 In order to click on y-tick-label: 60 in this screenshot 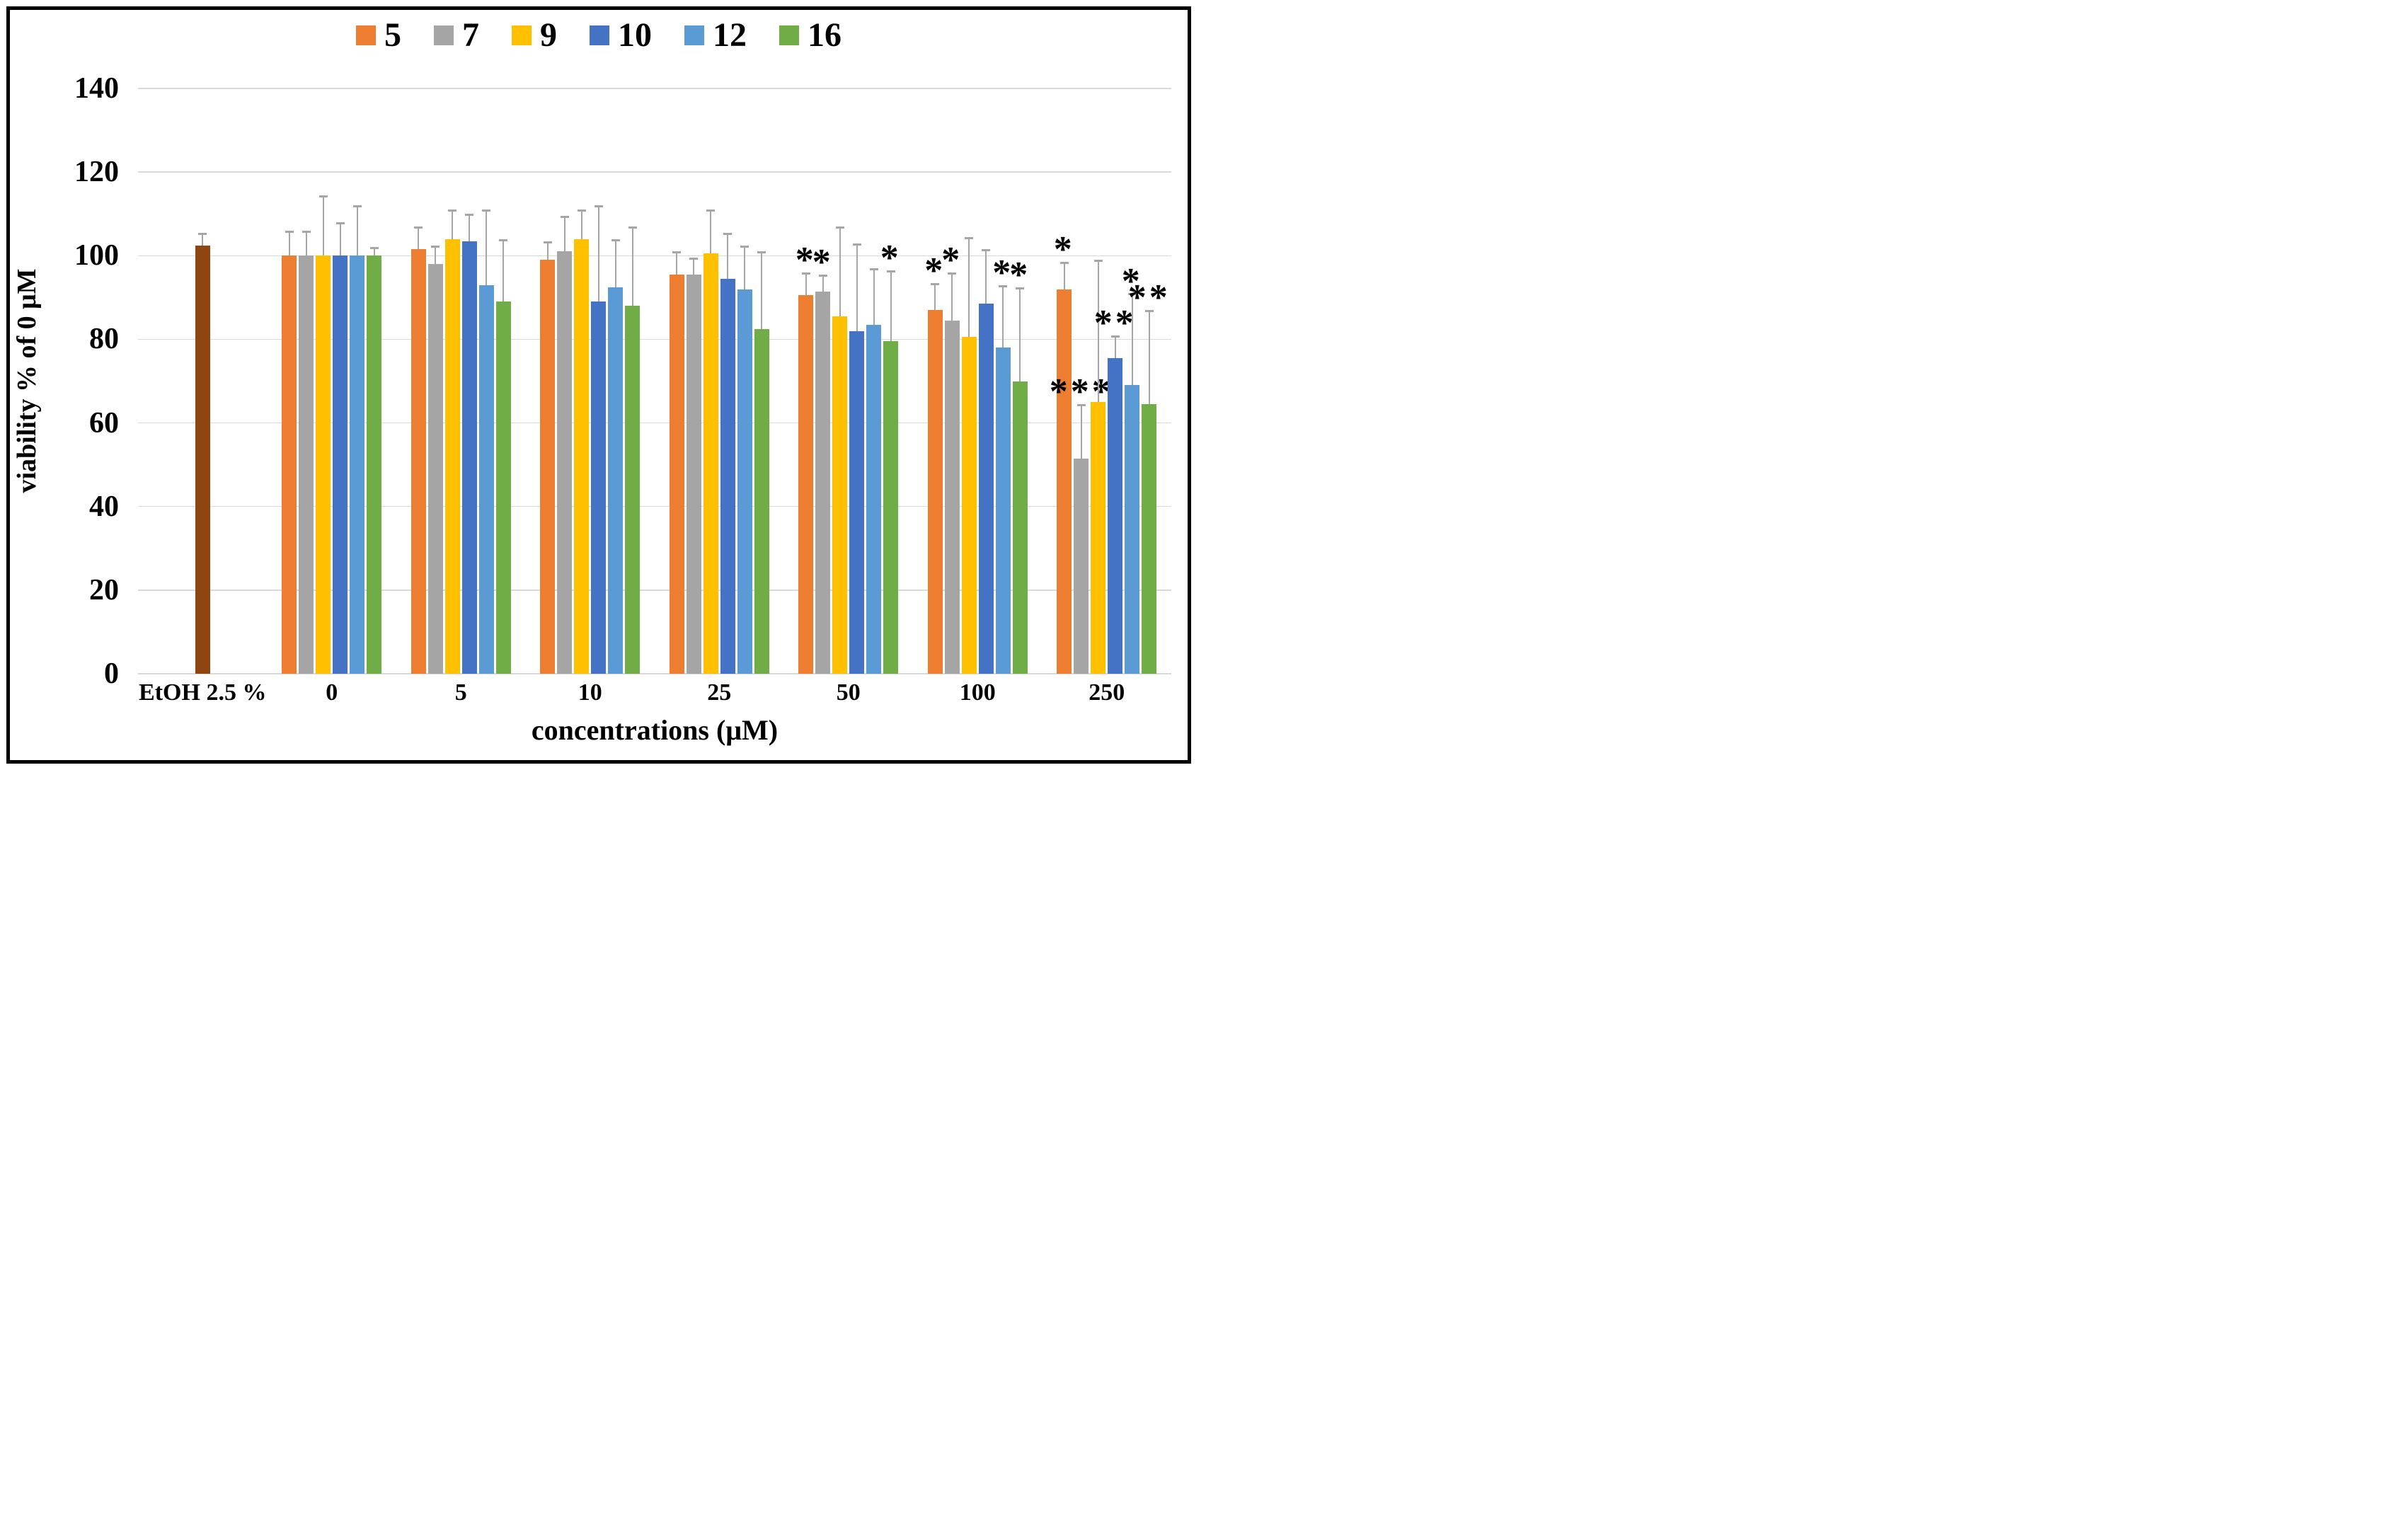, I will do `click(104, 423)`.